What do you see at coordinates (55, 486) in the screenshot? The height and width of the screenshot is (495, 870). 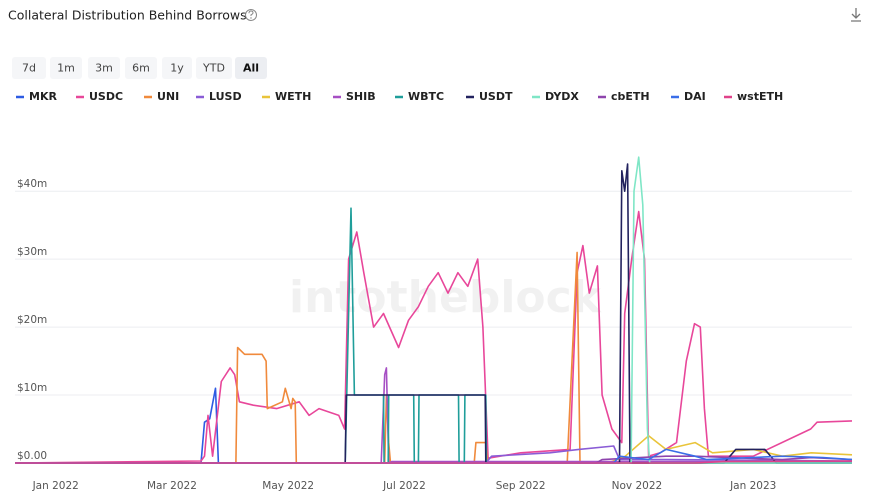 I see `x-tick-label: Jan 2022` at bounding box center [55, 486].